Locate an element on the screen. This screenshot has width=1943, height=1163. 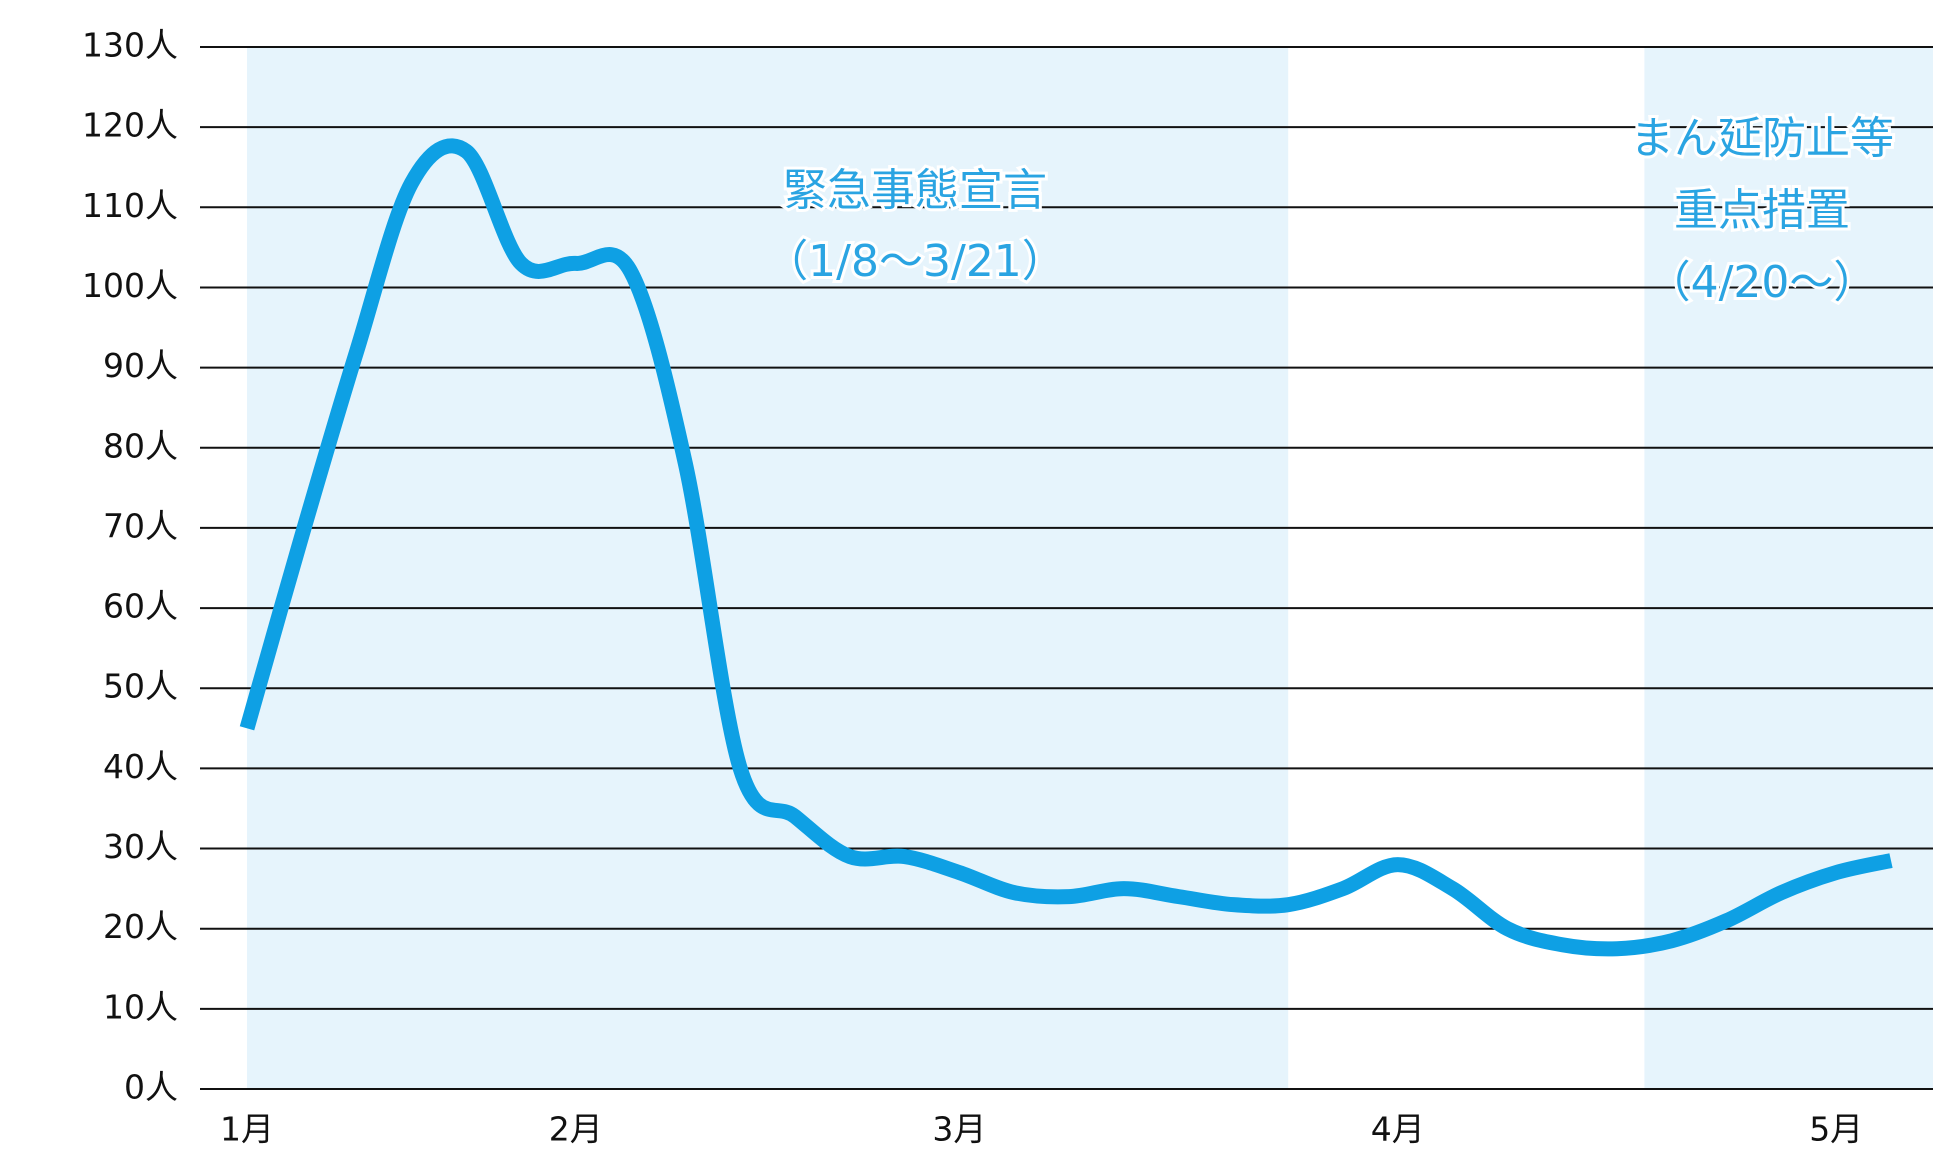
y-tick-label: 90人 is located at coordinates (140, 365).